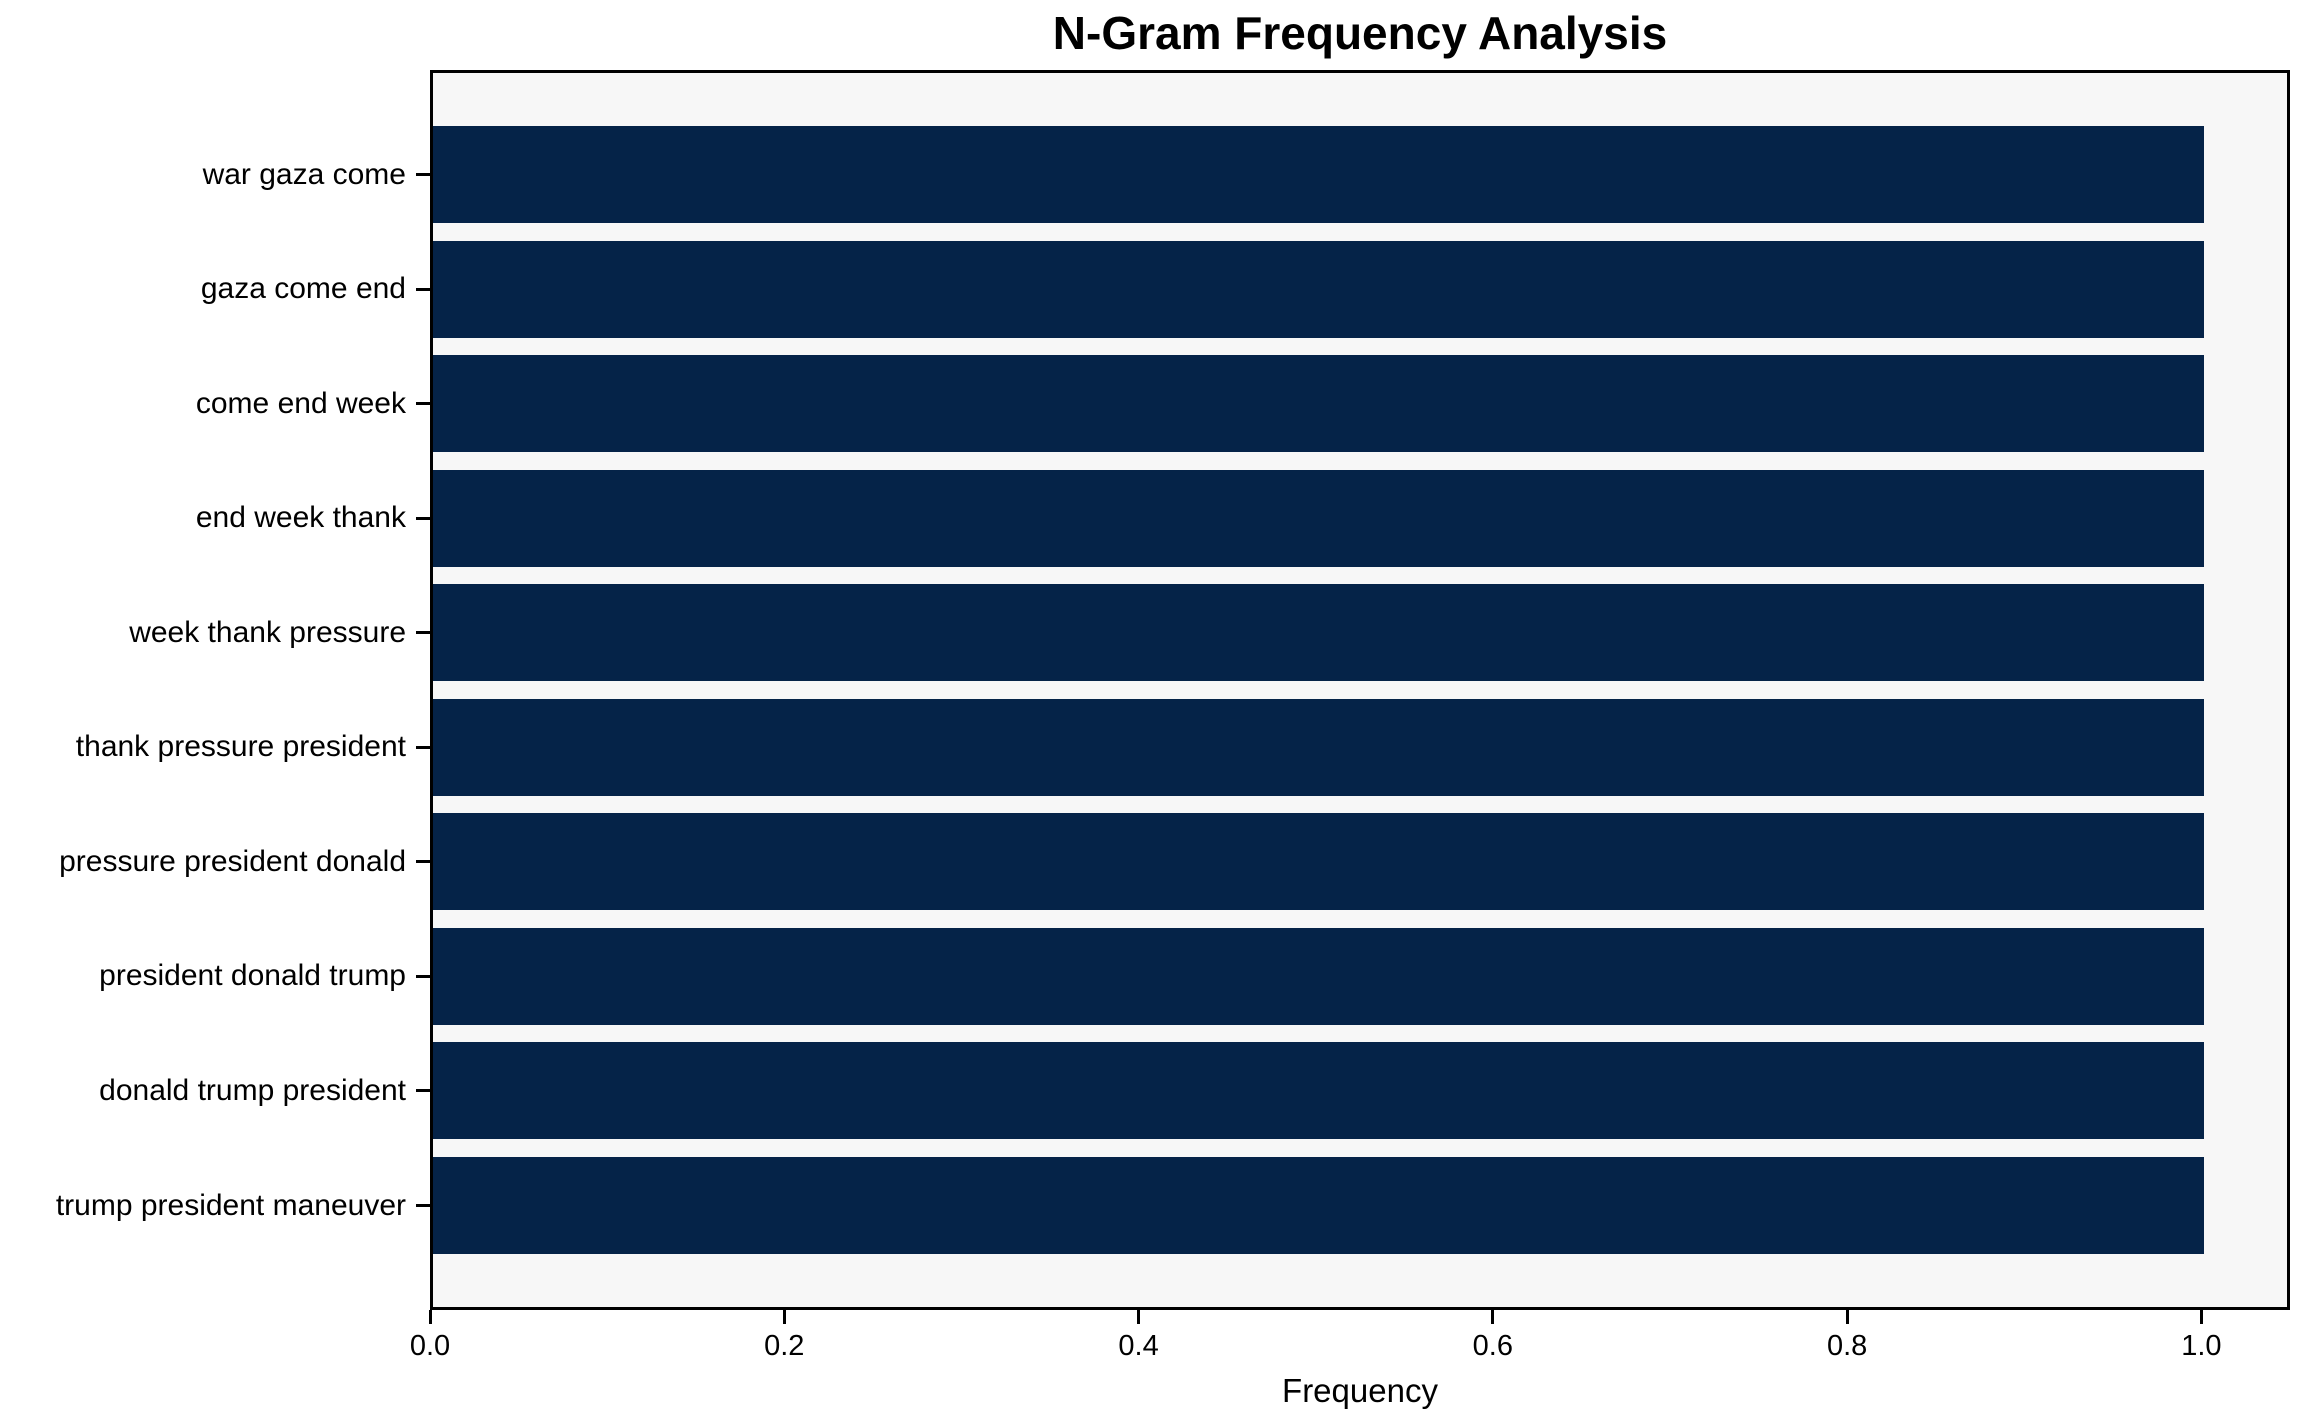 Image resolution: width=2308 pixels, height=1414 pixels. What do you see at coordinates (430, 1346) in the screenshot?
I see `x-tick-label: 0.0` at bounding box center [430, 1346].